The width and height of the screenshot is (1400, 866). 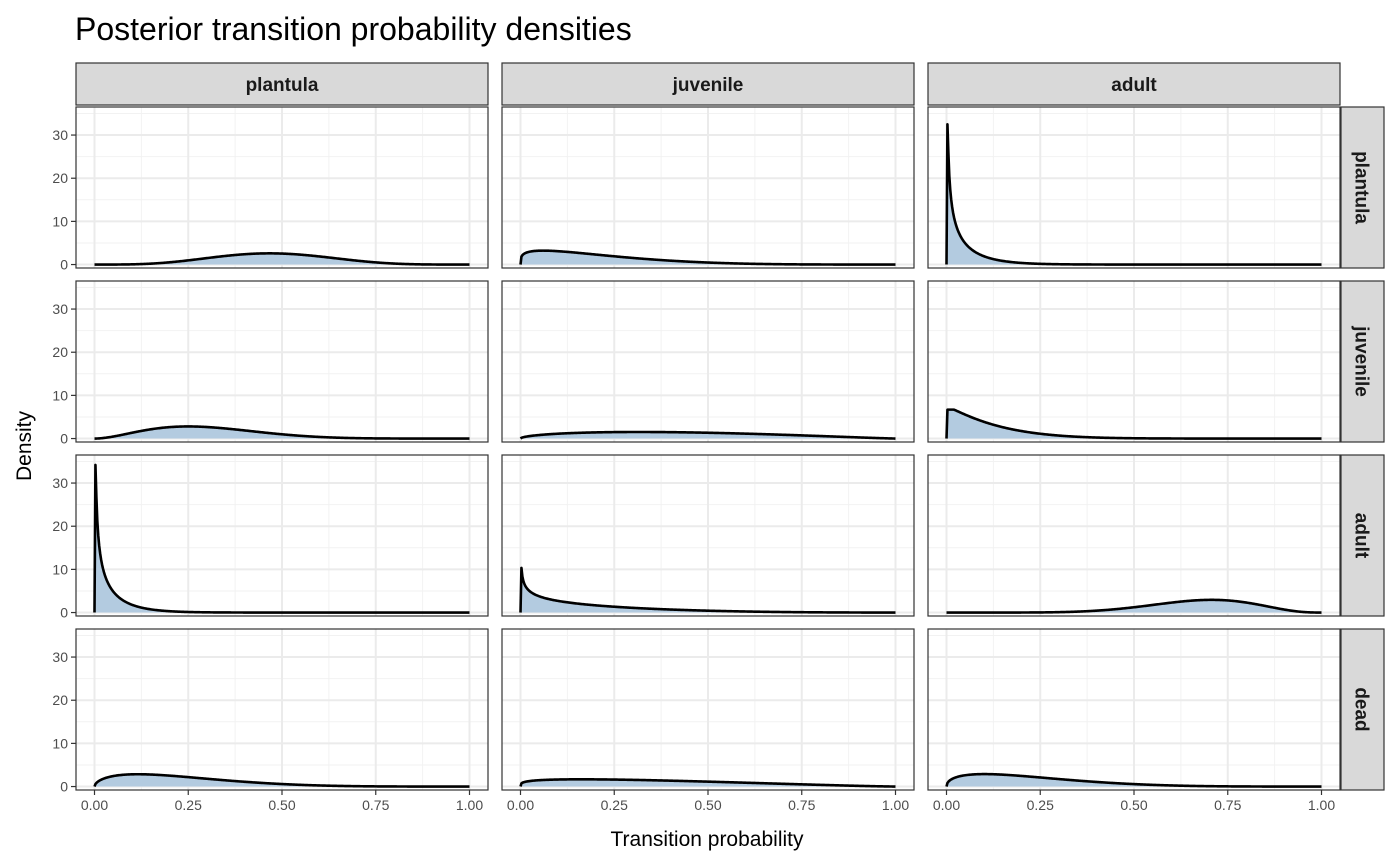 I want to click on row-strip-label-adult: adult, so click(x=1361, y=536).